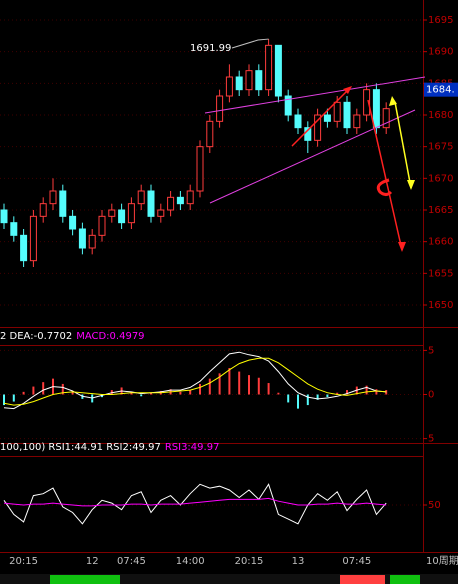 The image size is (458, 584). I want to click on drawings, so click(315, 164).